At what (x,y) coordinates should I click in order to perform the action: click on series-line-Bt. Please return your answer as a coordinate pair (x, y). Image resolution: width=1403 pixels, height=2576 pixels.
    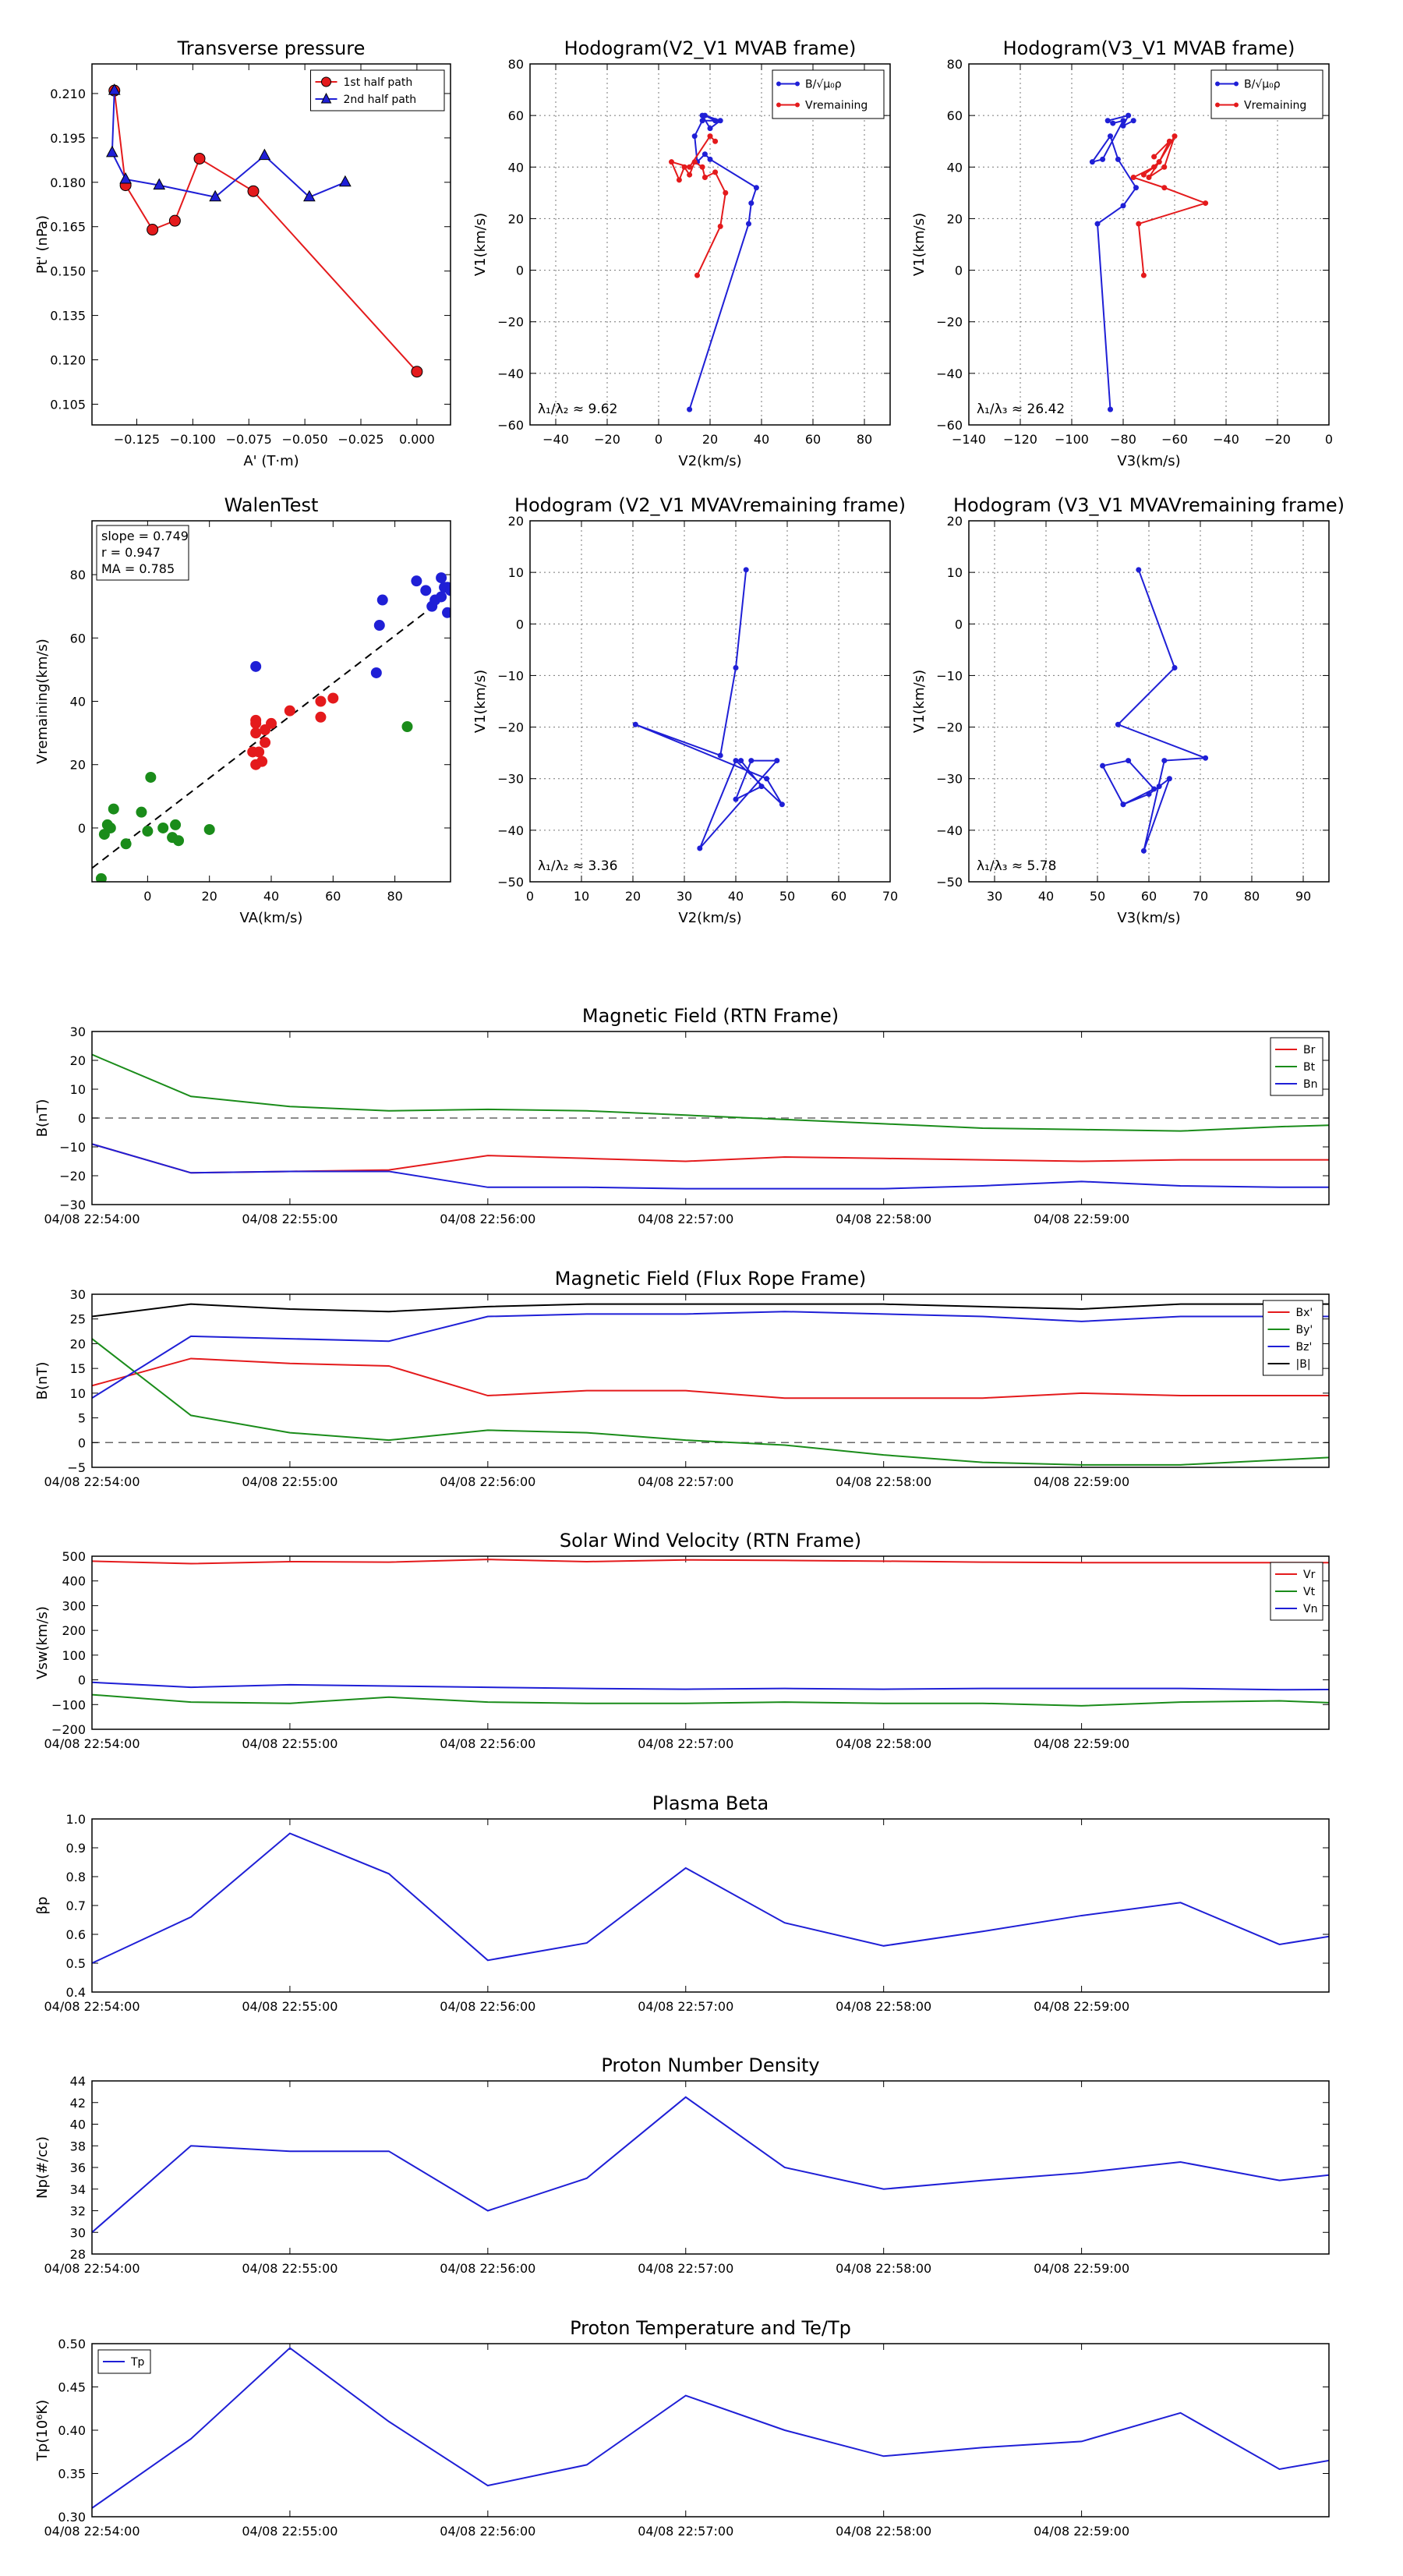
    Looking at the image, I should click on (710, 1092).